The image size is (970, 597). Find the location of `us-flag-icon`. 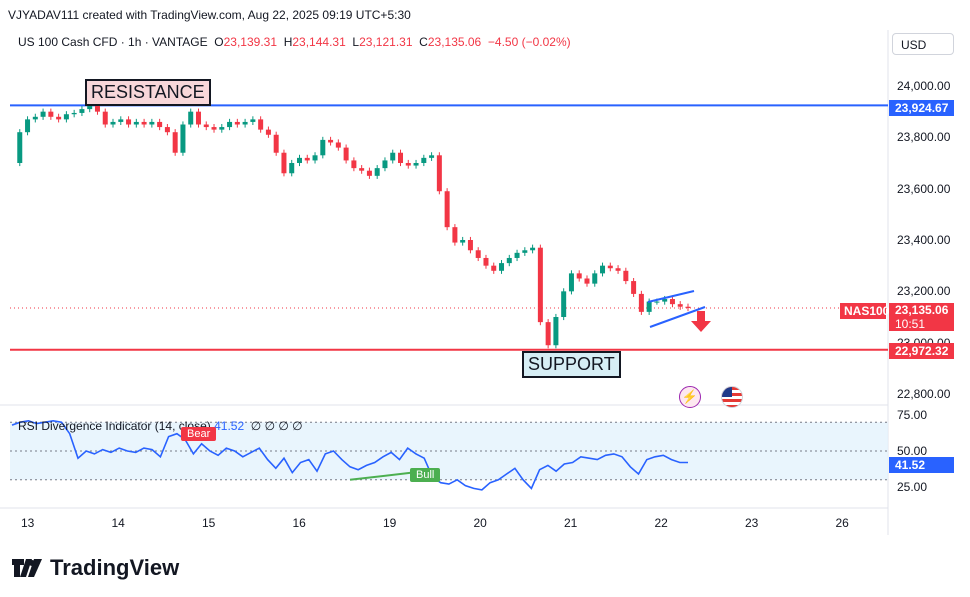

us-flag-icon is located at coordinates (732, 397).